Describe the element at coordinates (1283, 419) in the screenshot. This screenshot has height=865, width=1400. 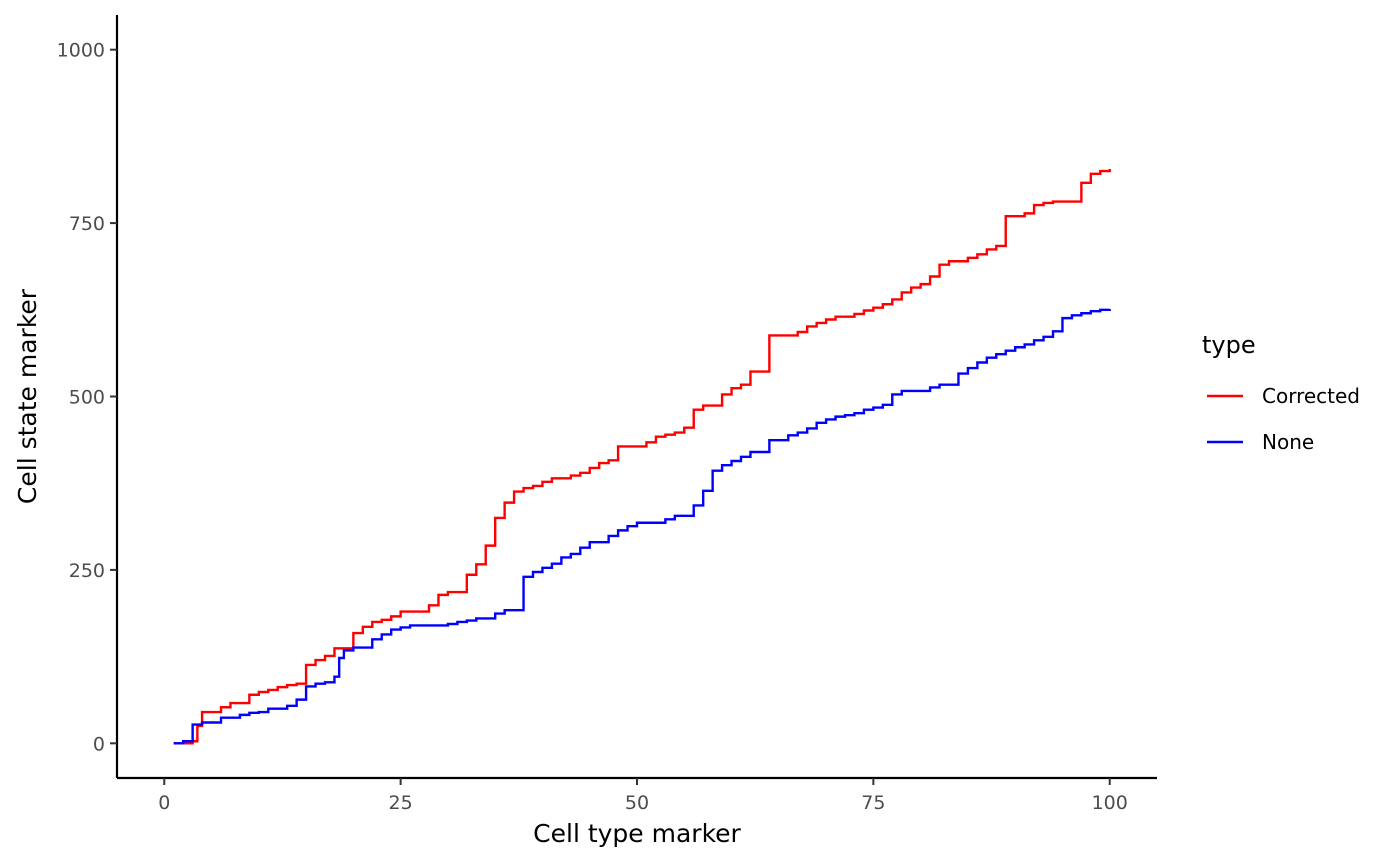
I see `legend-items: Corrected None` at that location.